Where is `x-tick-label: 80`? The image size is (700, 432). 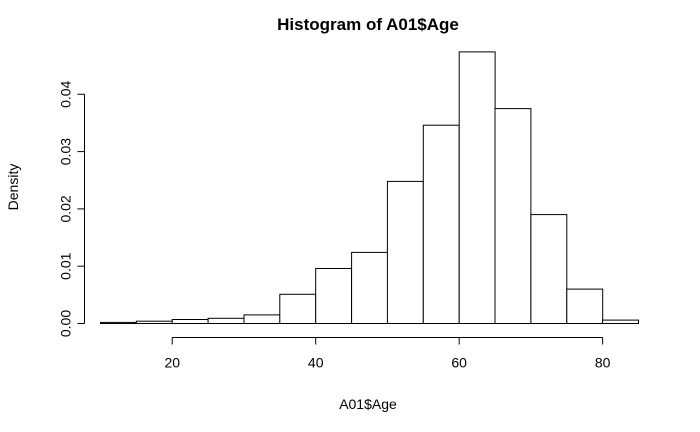
x-tick-label: 80 is located at coordinates (603, 363).